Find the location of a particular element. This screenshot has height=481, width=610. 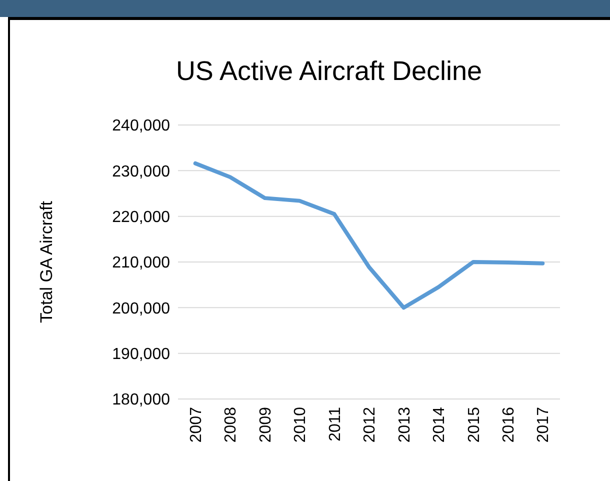

x-tick-label: 2007 is located at coordinates (196, 424).